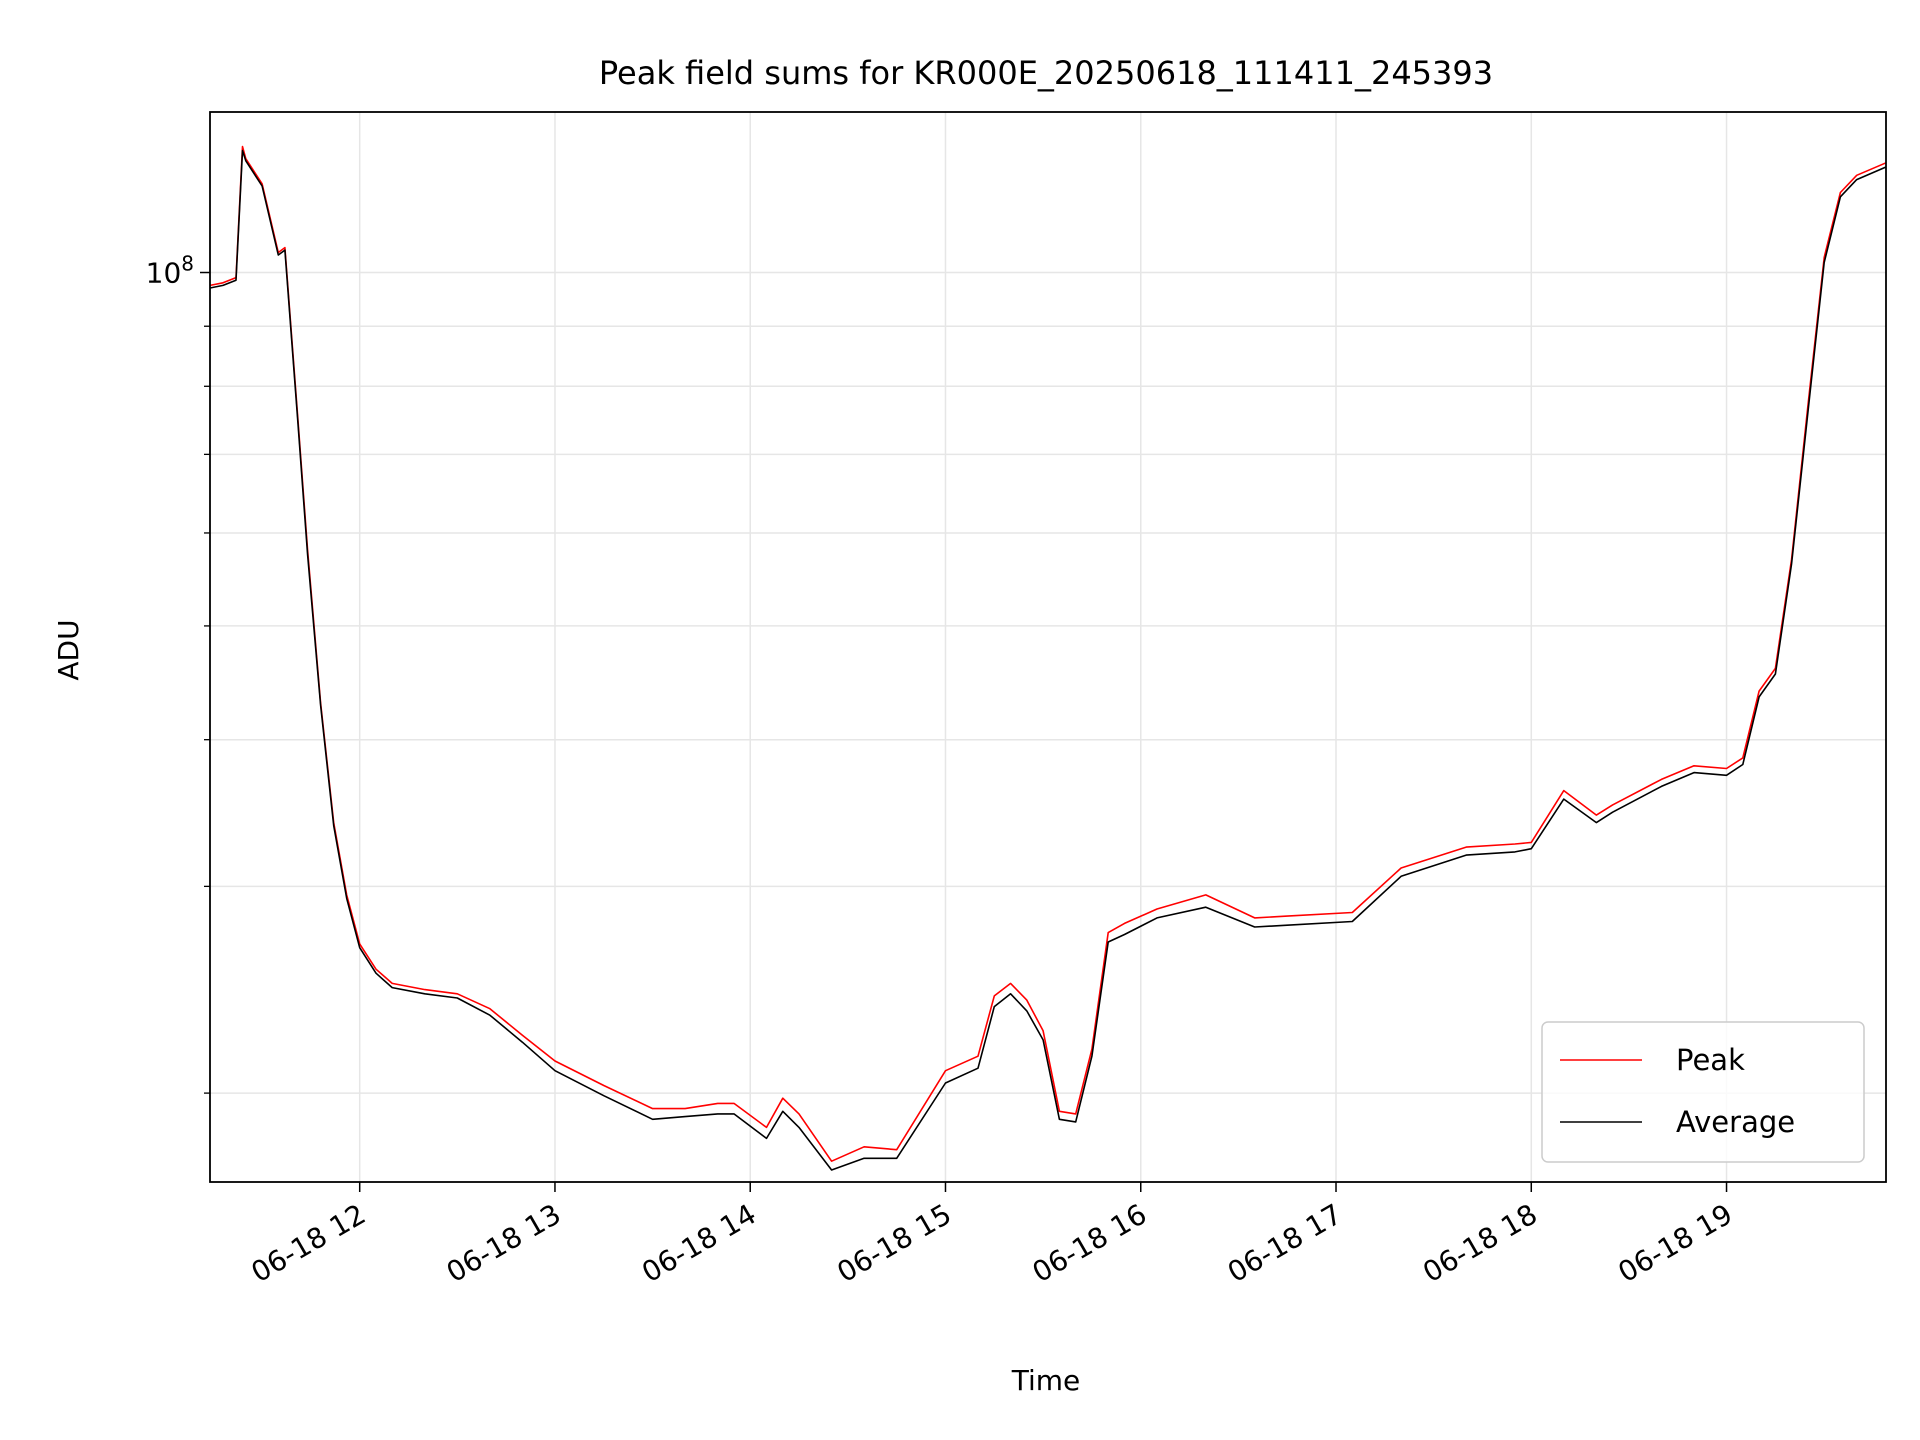 This screenshot has width=1920, height=1440. What do you see at coordinates (68, 649) in the screenshot?
I see `y-axis-label: ADU` at bounding box center [68, 649].